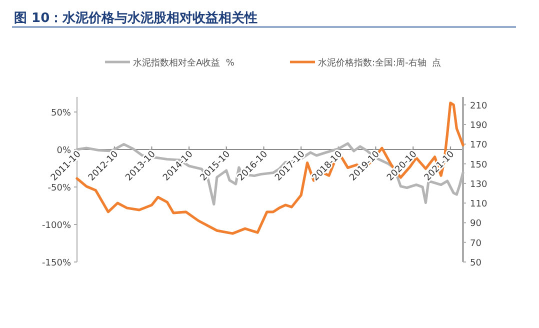  I want to click on y2-tick-label: 170, so click(479, 145).